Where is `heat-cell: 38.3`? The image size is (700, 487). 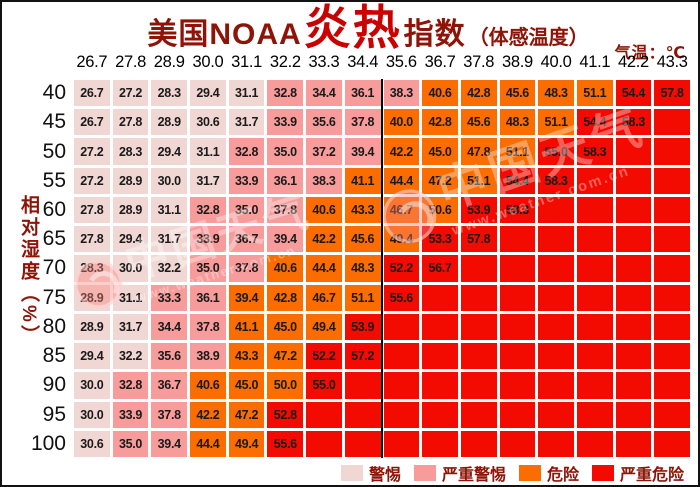
heat-cell: 38.3 is located at coordinates (324, 180).